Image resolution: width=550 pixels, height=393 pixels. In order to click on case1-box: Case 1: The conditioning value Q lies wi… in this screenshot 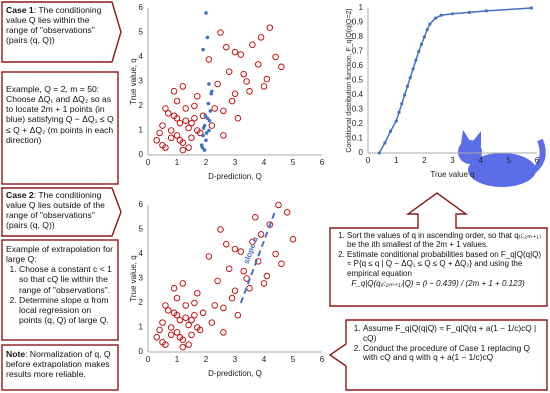, I will do `click(58, 25)`.